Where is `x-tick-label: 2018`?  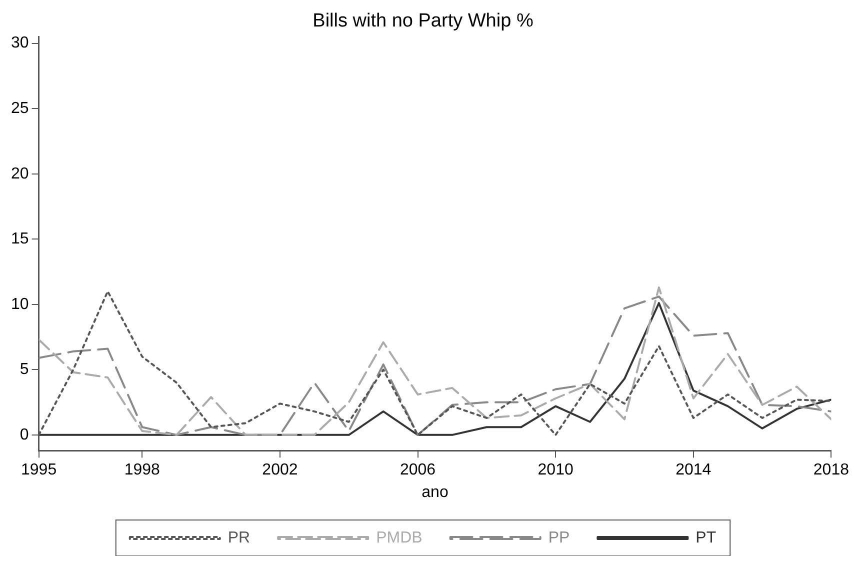 x-tick-label: 2018 is located at coordinates (831, 470).